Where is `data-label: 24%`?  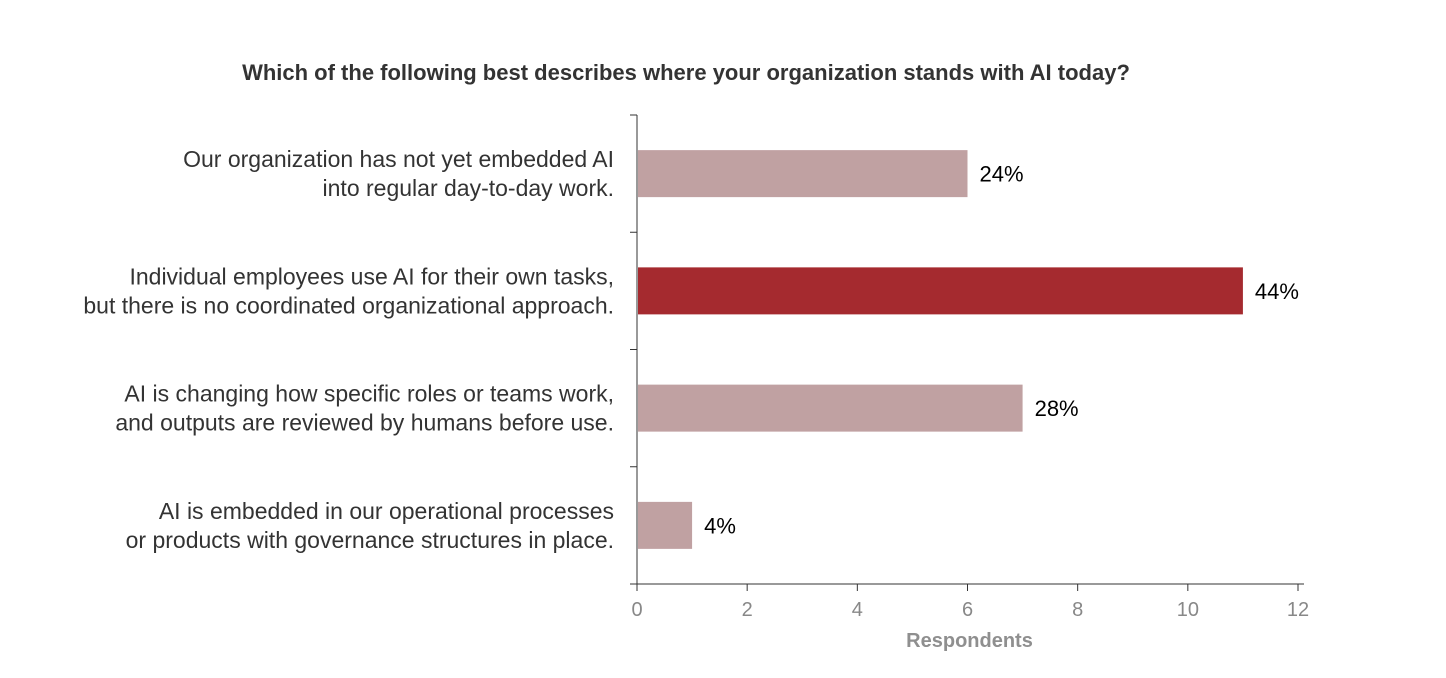
data-label: 24% is located at coordinates (1002, 174).